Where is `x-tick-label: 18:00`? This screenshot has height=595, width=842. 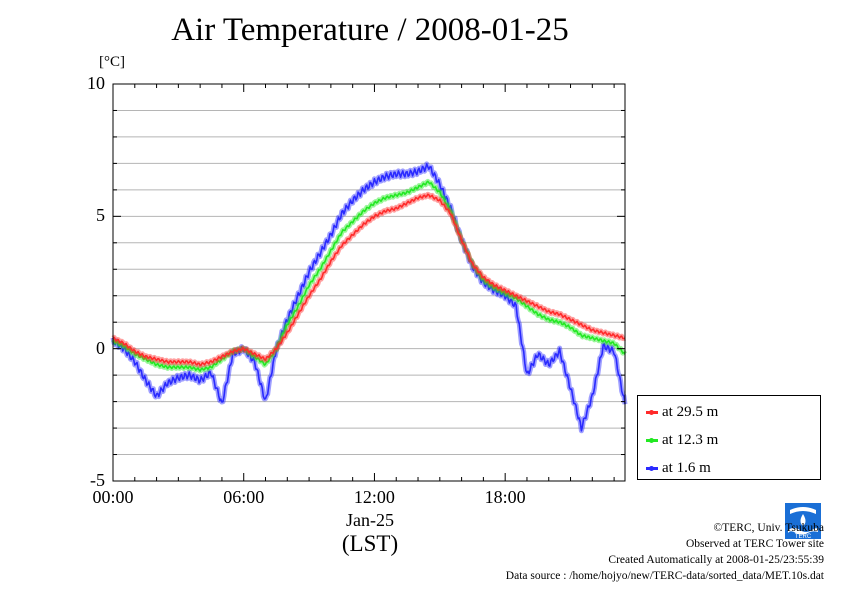 x-tick-label: 18:00 is located at coordinates (505, 497).